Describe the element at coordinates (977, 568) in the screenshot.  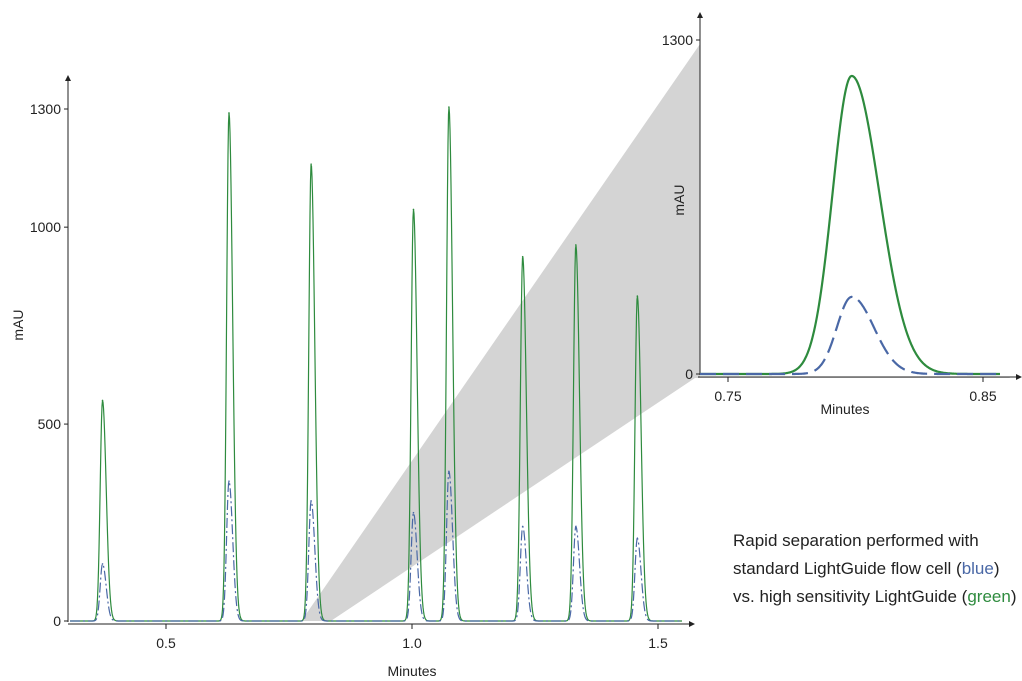
I see `caption-blue-word: blue` at that location.